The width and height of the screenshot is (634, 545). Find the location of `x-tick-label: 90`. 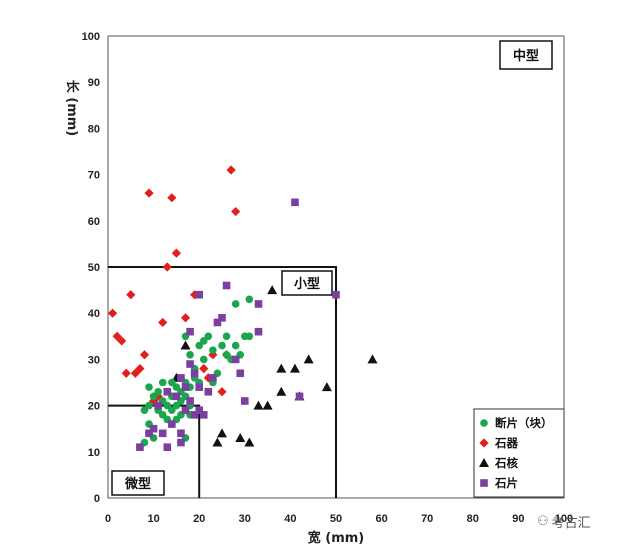

x-tick-label: 90 is located at coordinates (518, 519).